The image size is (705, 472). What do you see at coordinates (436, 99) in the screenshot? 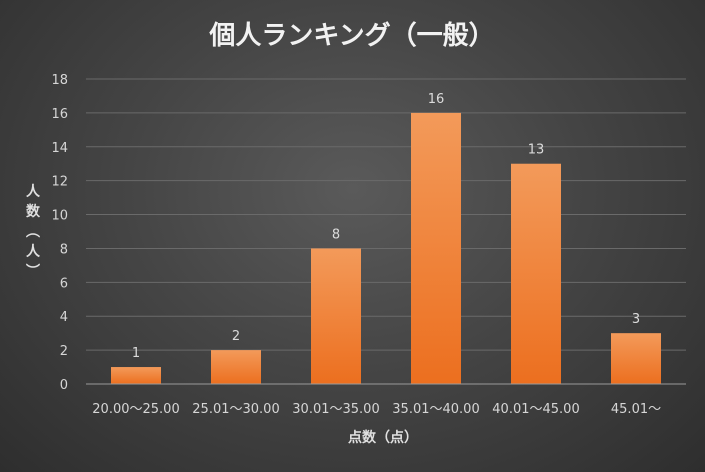
I see `data-label-4: 16` at bounding box center [436, 99].